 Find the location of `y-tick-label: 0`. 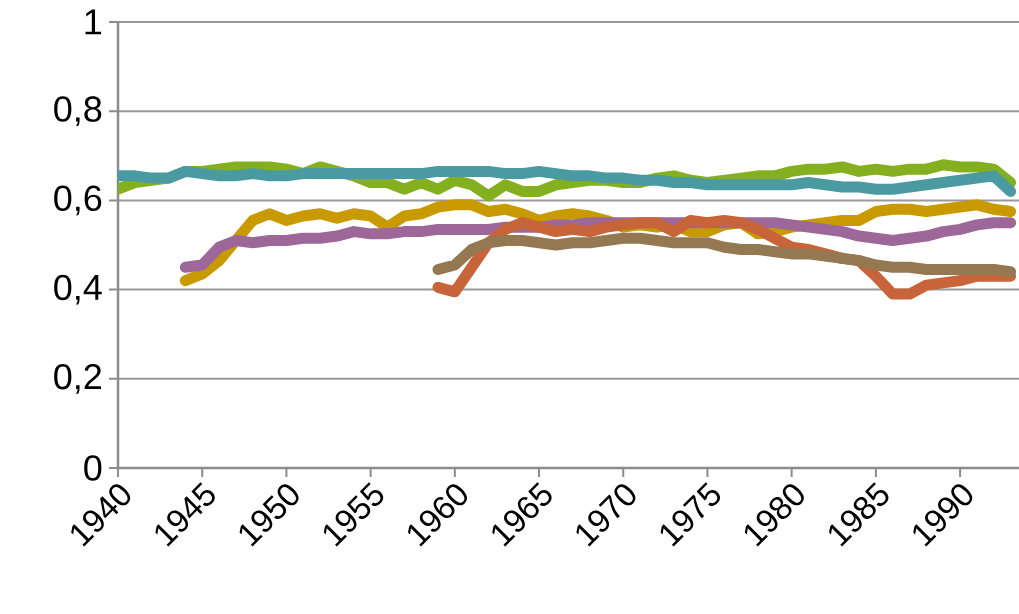

y-tick-label: 0 is located at coordinates (93, 468).